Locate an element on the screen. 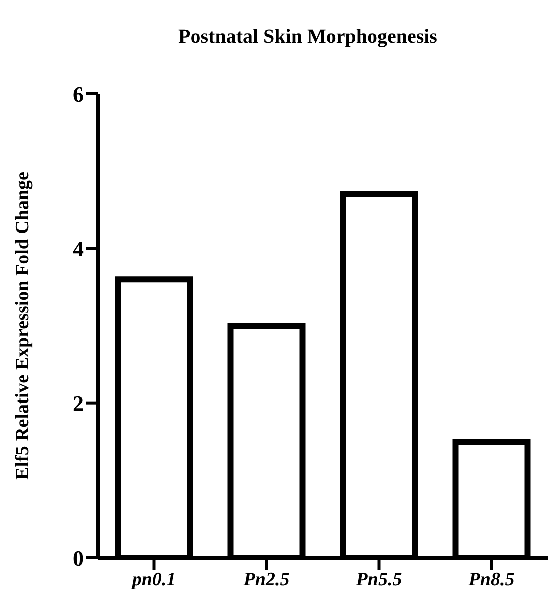 Image resolution: width=556 pixels, height=613 pixels. y-tick-label: 0 is located at coordinates (78, 558).